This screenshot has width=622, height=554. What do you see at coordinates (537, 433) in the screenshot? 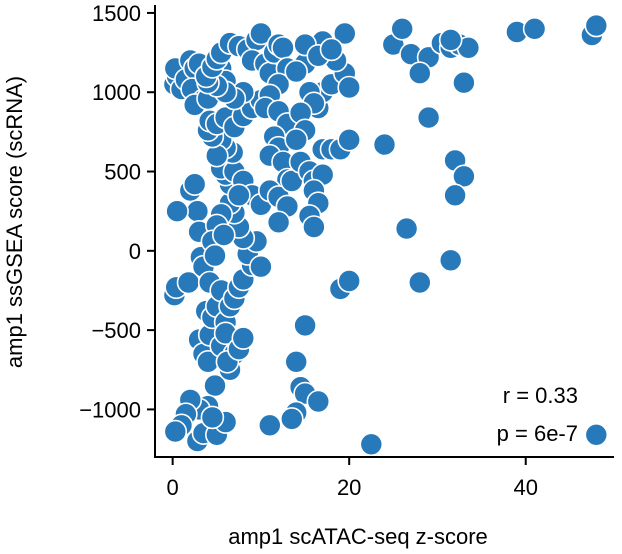
I see `p-value-label: p = 6e-7` at bounding box center [537, 433].